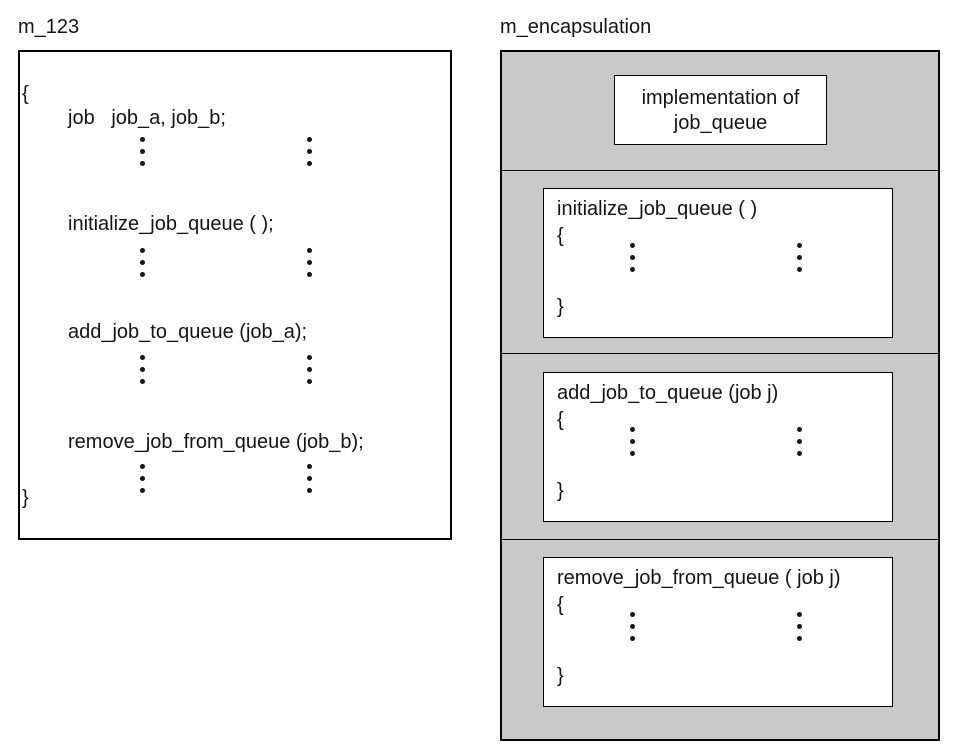 The image size is (958, 752). What do you see at coordinates (147, 118) in the screenshot?
I see `code-statement-declaration: job job_a, job_b;` at bounding box center [147, 118].